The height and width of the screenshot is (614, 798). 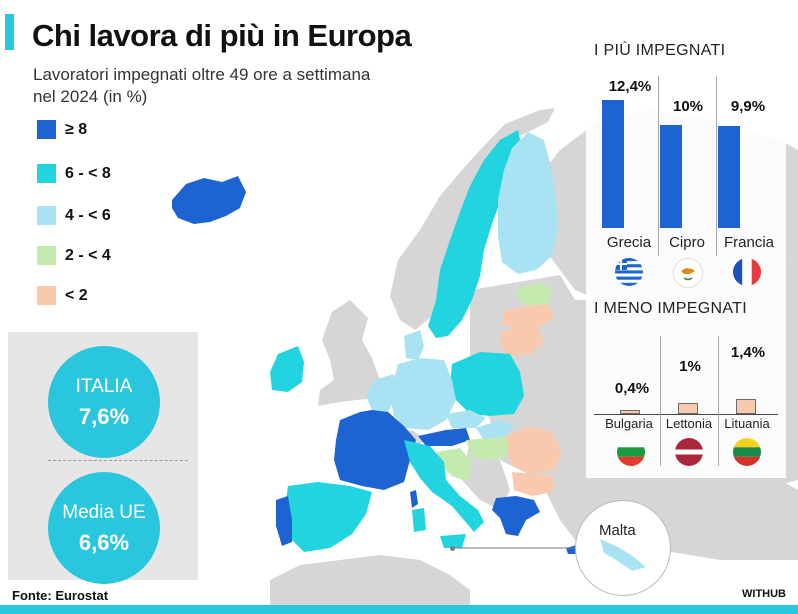 I want to click on media-ue-value: 6,6%, so click(x=104, y=542).